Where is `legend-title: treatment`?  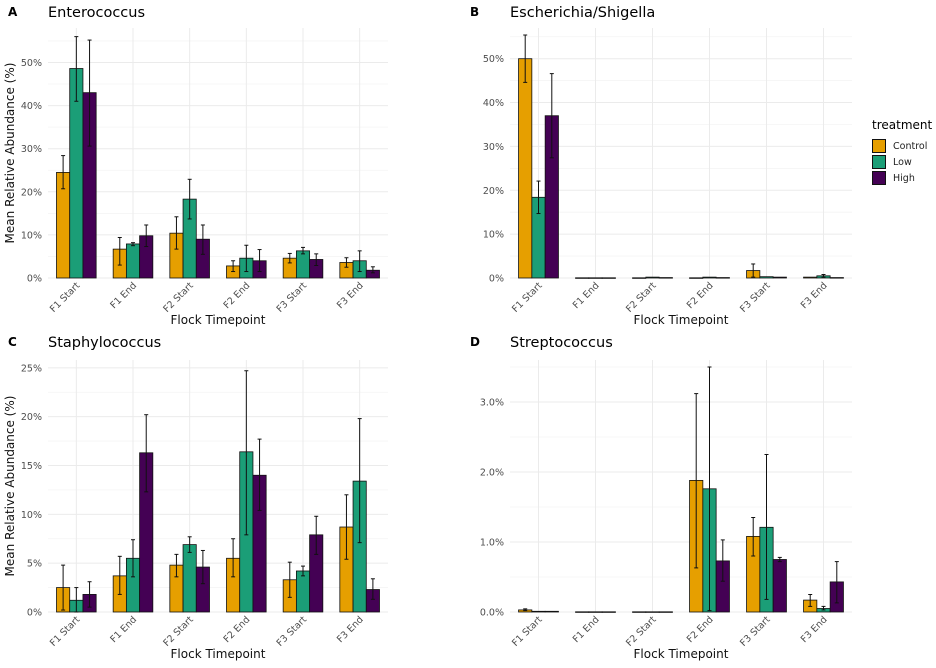
legend-title: treatment is located at coordinates (902, 125).